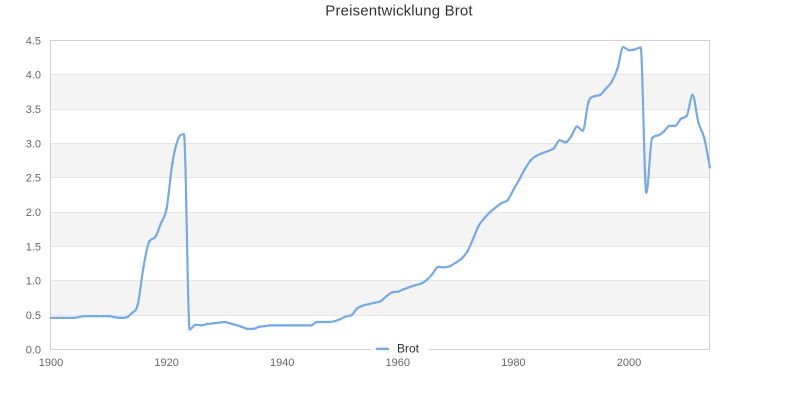 Image resolution: width=800 pixels, height=400 pixels. I want to click on svg-text: 3.5, so click(33, 110).